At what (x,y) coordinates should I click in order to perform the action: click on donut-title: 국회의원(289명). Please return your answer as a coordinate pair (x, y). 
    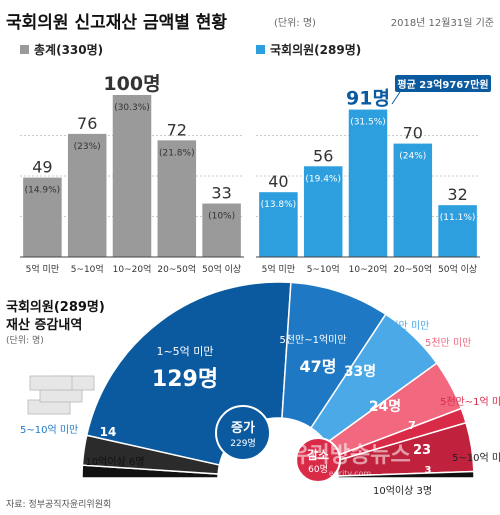
    Looking at the image, I should click on (55, 307).